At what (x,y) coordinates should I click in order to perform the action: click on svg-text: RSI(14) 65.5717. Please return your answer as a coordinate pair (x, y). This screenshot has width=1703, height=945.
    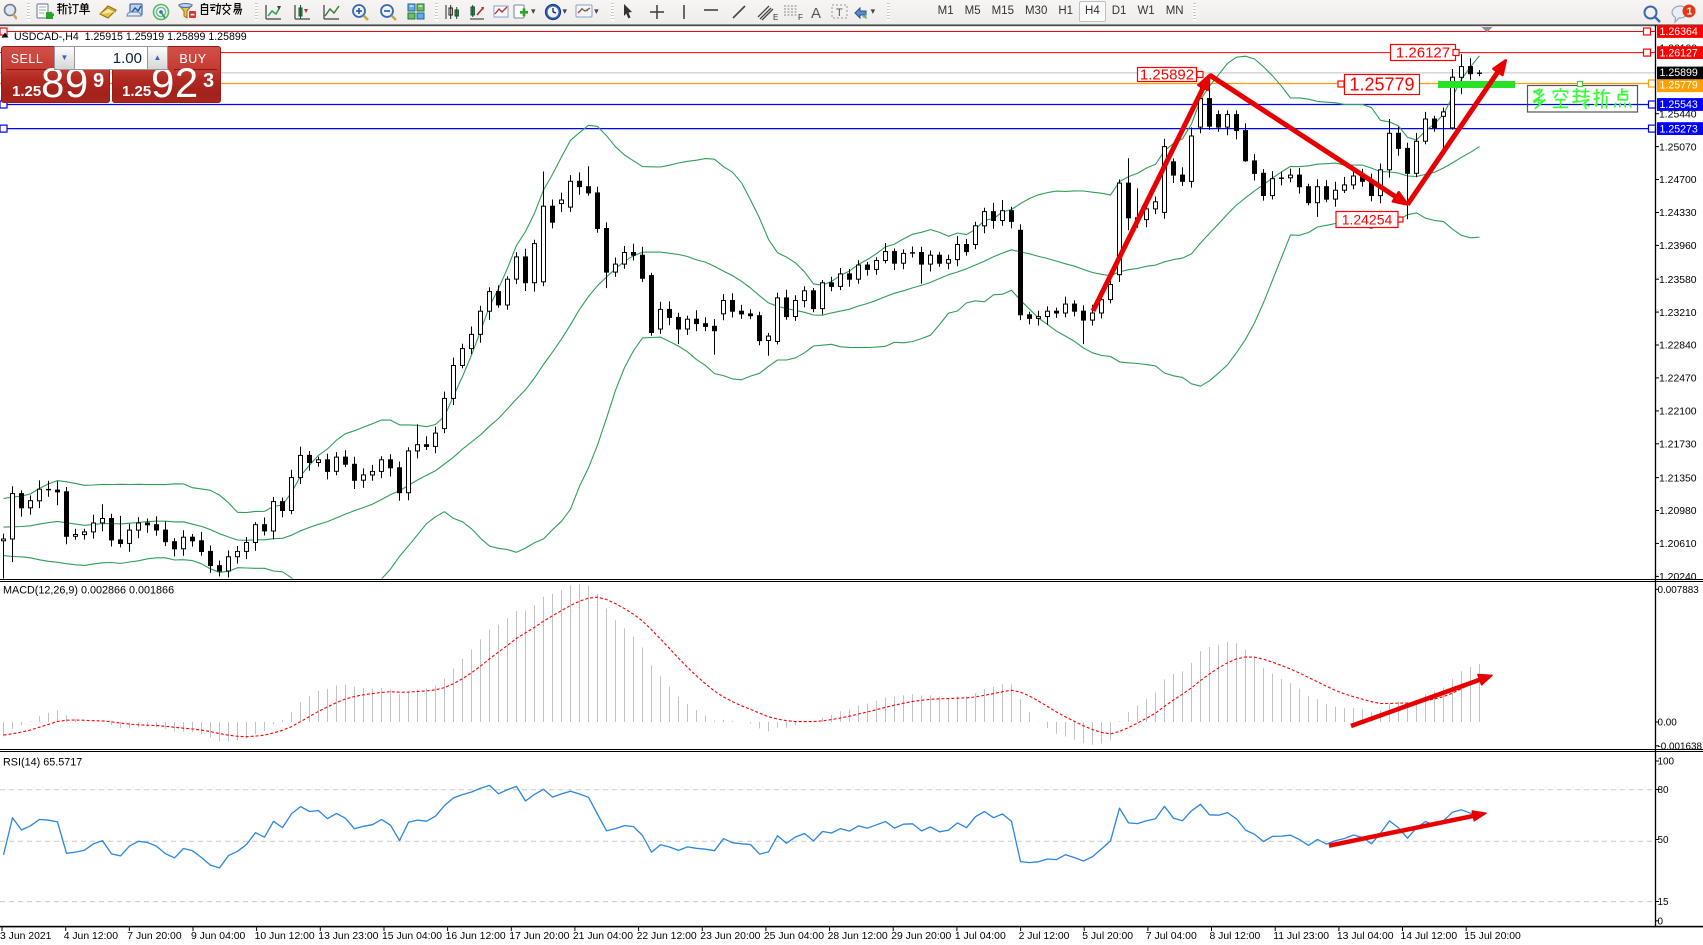
    Looking at the image, I should click on (42, 762).